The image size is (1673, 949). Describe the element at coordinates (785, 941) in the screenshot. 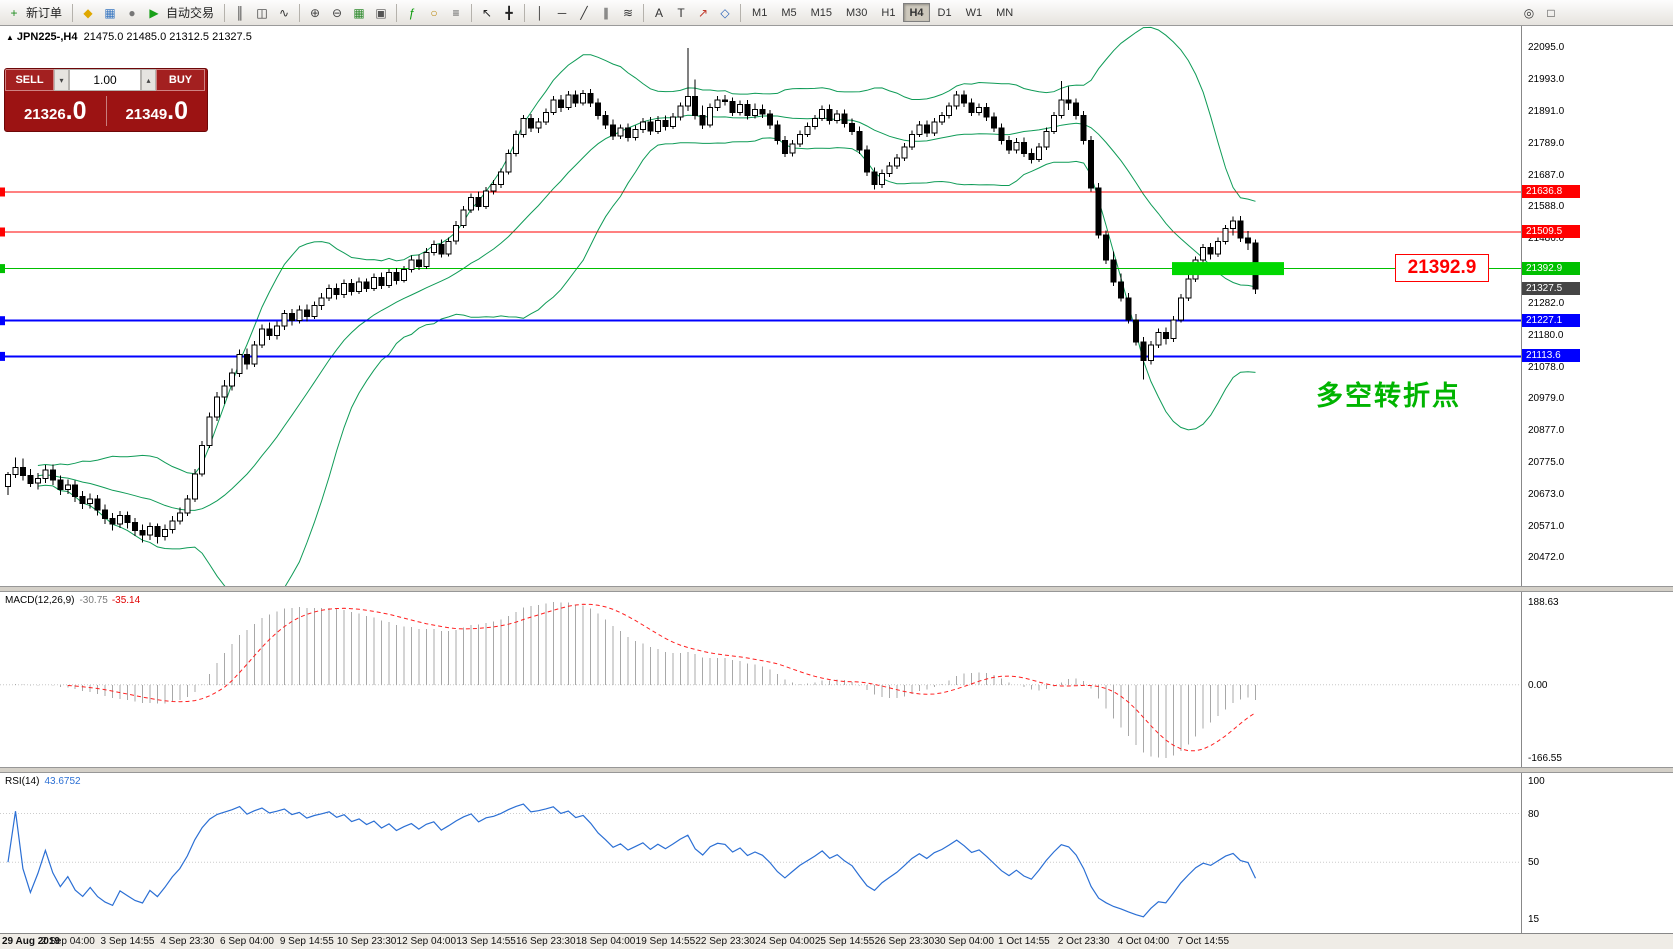

I see `time-axis-label: 24 Sep 04:00` at that location.